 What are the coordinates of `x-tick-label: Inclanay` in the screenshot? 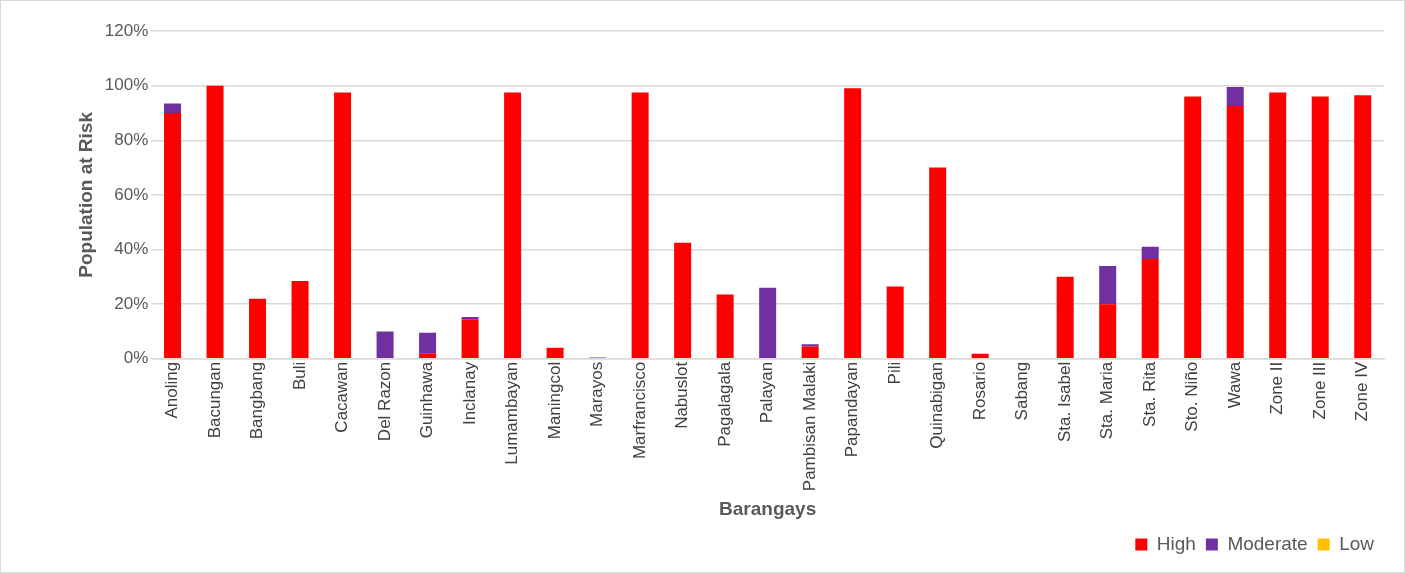 It's located at (469, 393).